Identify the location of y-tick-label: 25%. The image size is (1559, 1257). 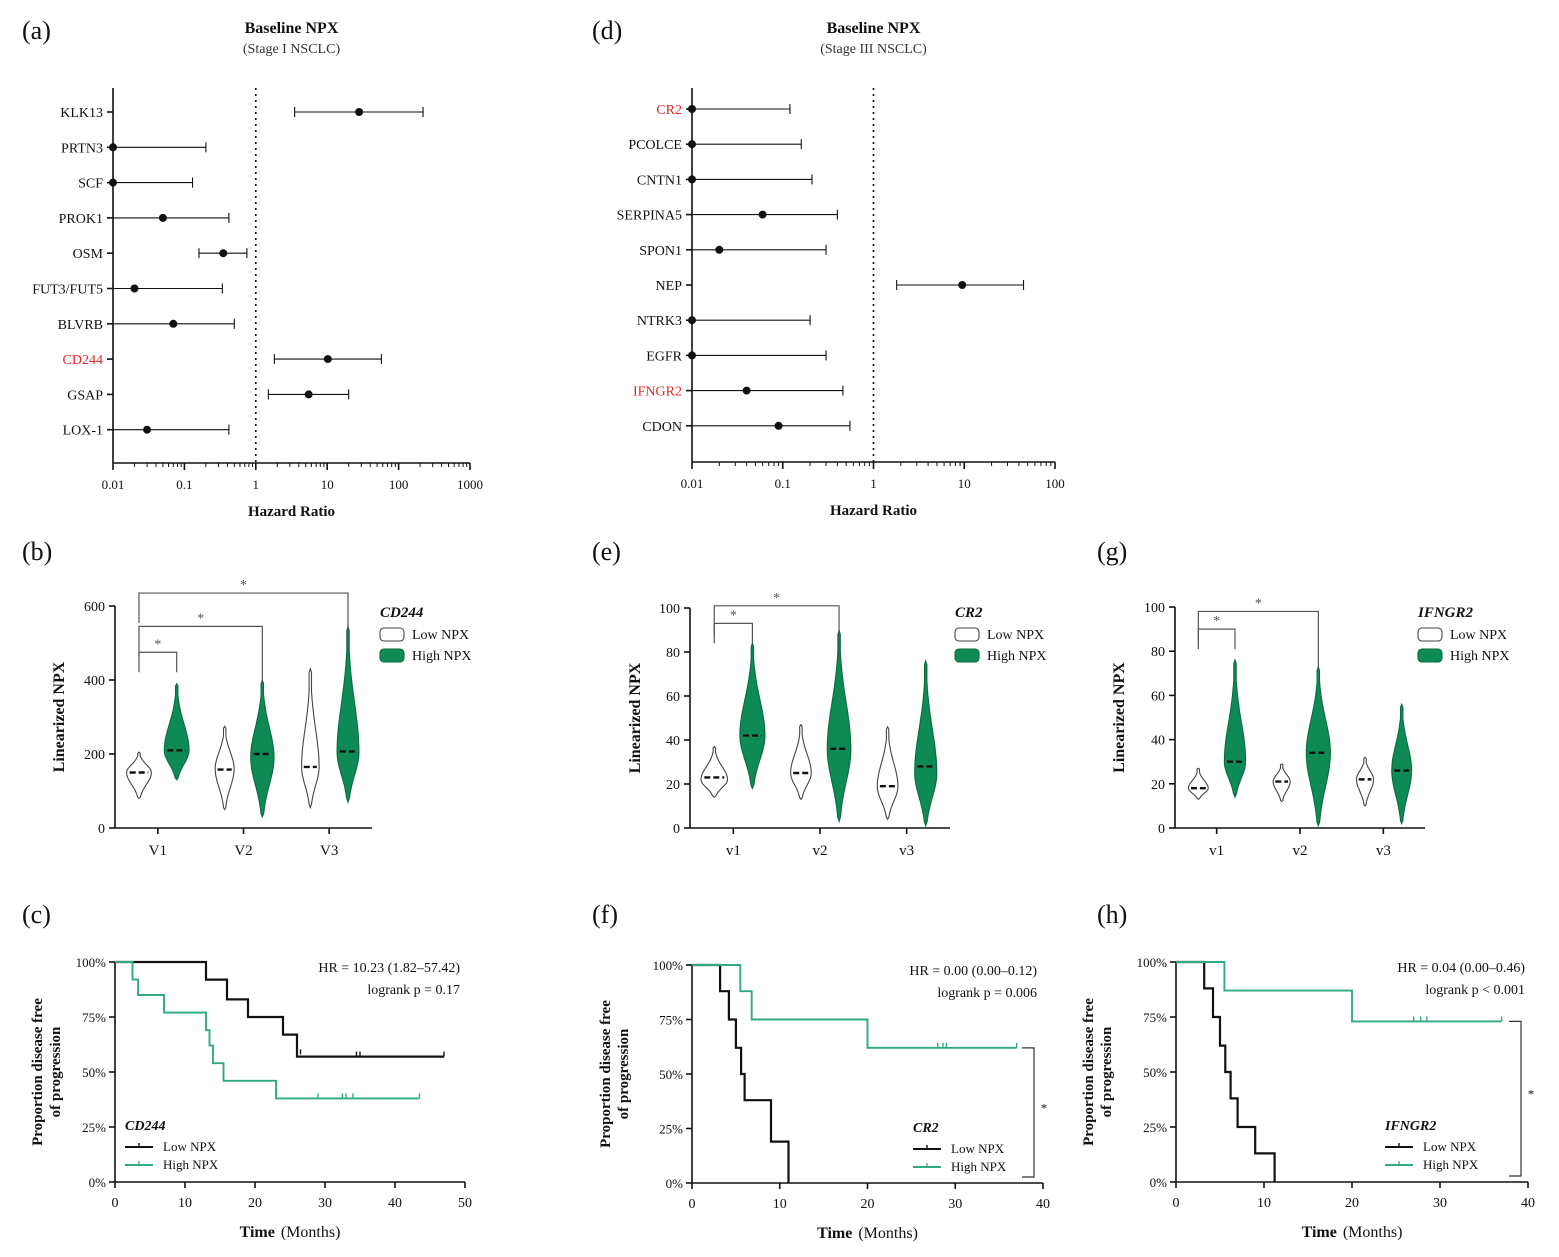
(671, 1129).